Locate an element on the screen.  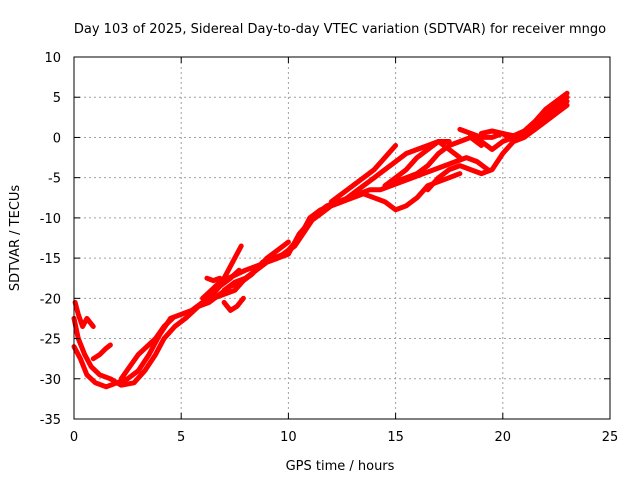
y-tick-label: -10 is located at coordinates (50, 219).